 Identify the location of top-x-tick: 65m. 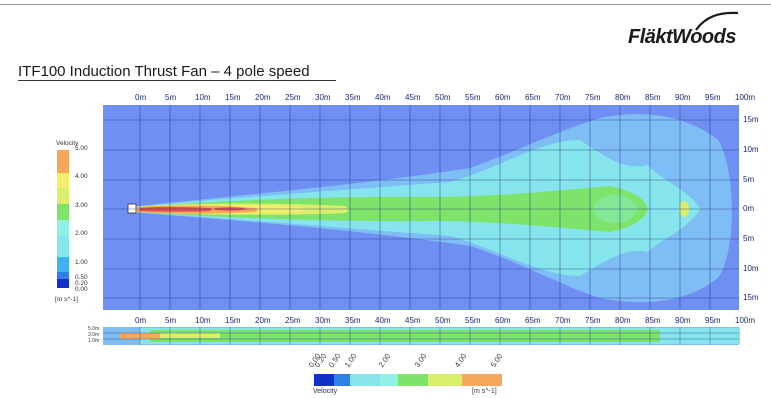
(533, 97).